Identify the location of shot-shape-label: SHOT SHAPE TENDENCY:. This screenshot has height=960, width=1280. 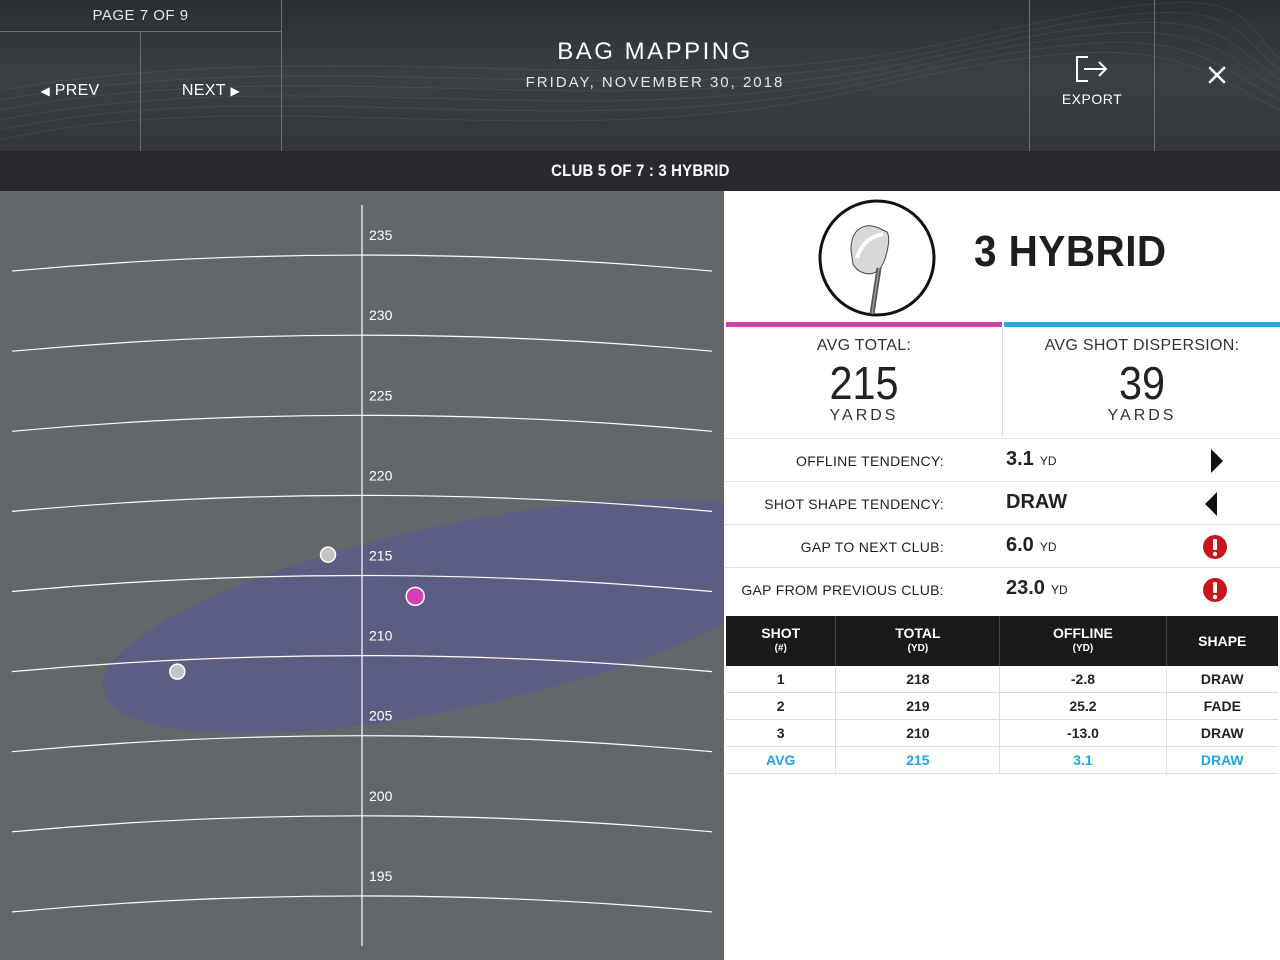
(854, 503).